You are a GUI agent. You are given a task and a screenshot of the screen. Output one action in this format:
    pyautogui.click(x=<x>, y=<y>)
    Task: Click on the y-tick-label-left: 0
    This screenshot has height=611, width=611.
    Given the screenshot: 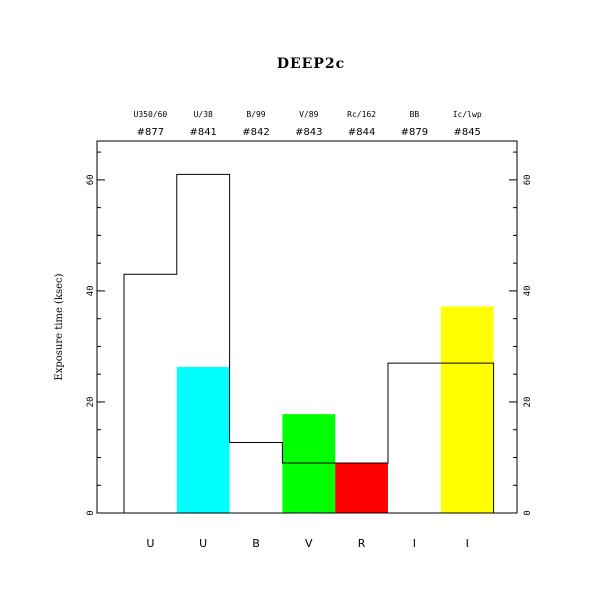 What is the action you would take?
    pyautogui.click(x=91, y=512)
    